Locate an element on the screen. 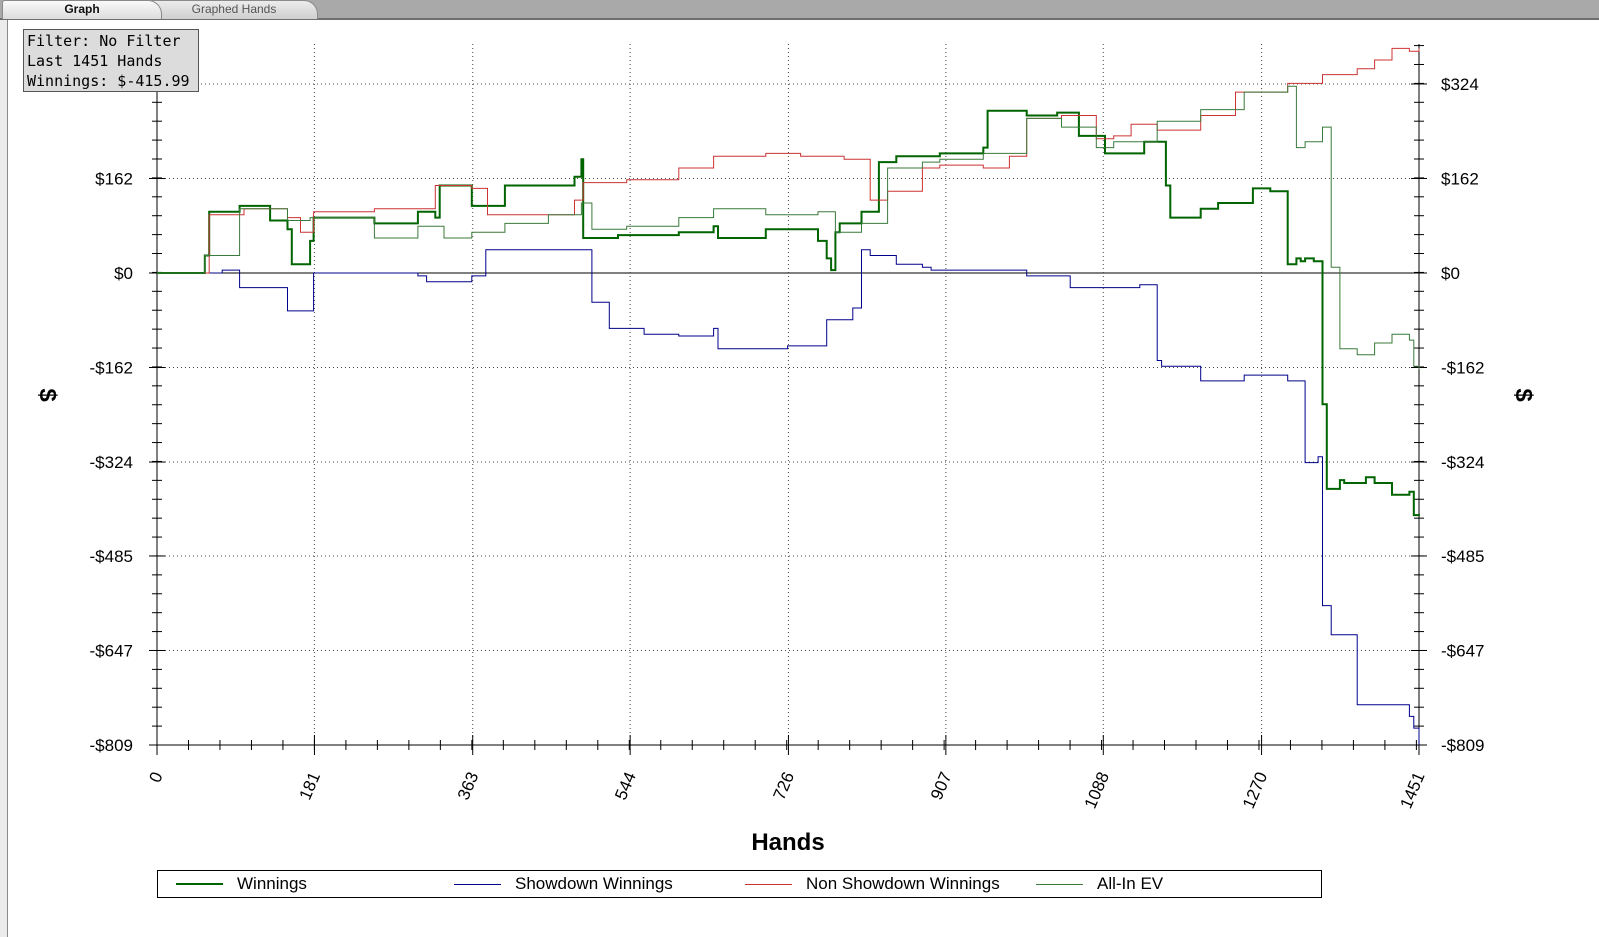  winnings-label: Winnings: $-415.99 is located at coordinates (108, 81).